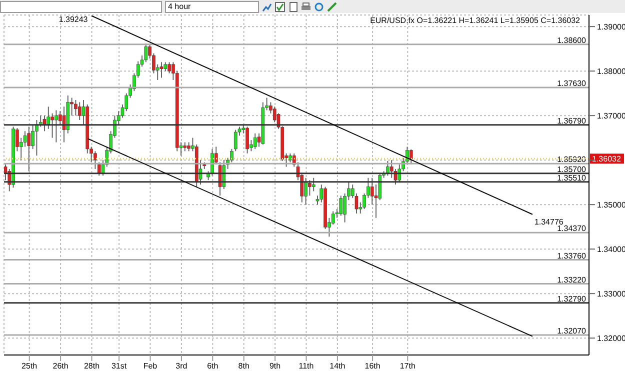 The width and height of the screenshot is (625, 371). Describe the element at coordinates (572, 177) in the screenshot. I see `ref-line-label: 1.35510` at that location.